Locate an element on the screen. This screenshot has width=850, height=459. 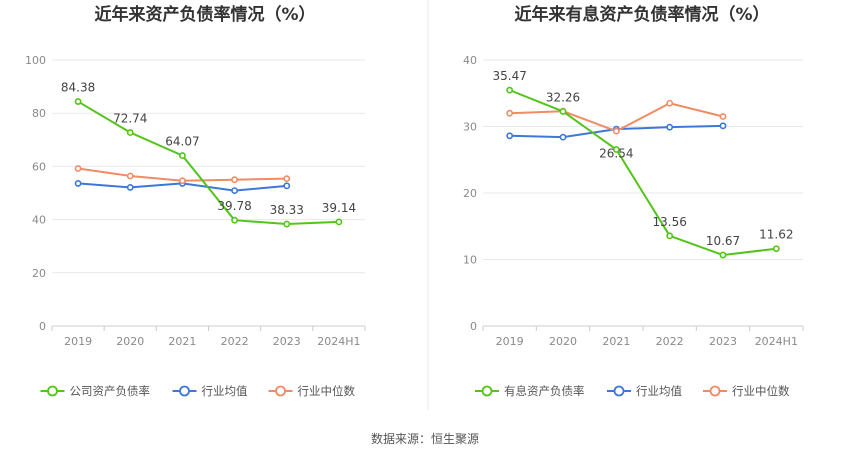
data-label: 38.33 is located at coordinates (287, 210).